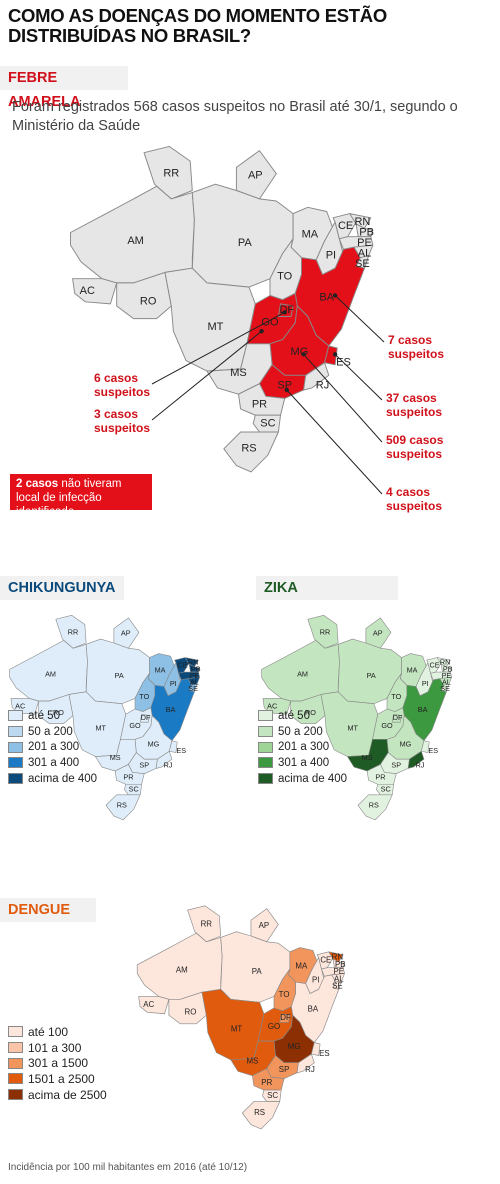  What do you see at coordinates (57, 1032) in the screenshot?
I see `legend-item-dengue-0: até 100` at bounding box center [57, 1032].